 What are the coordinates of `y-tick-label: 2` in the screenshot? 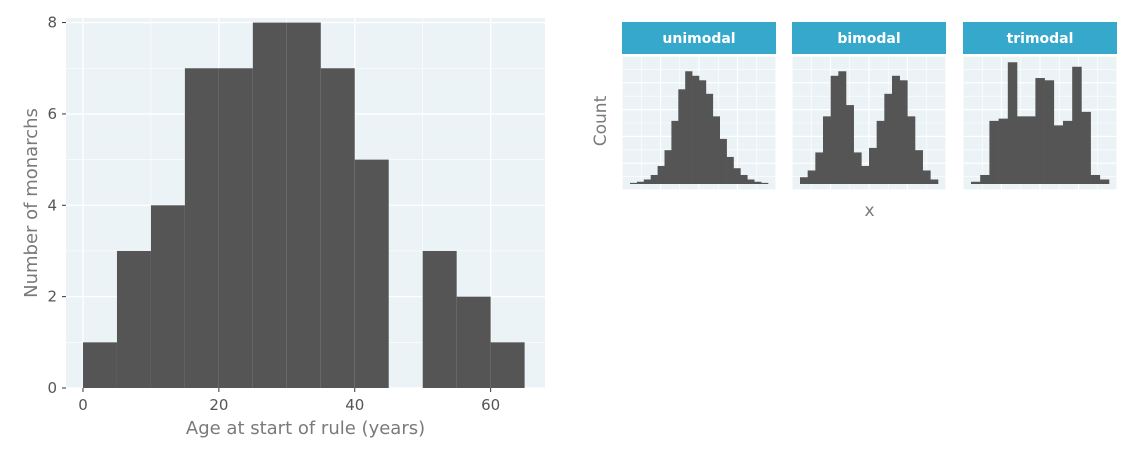 It's located at (52, 297).